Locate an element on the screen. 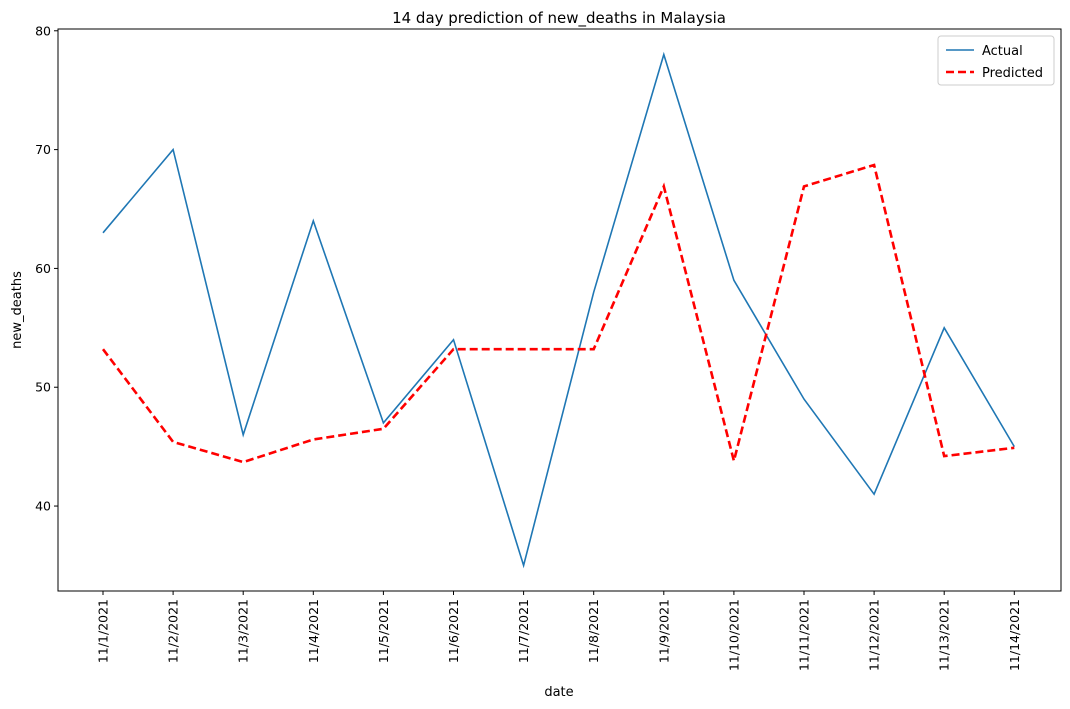 The image size is (1070, 709). legend: Actual Predicted is located at coordinates (996, 60).